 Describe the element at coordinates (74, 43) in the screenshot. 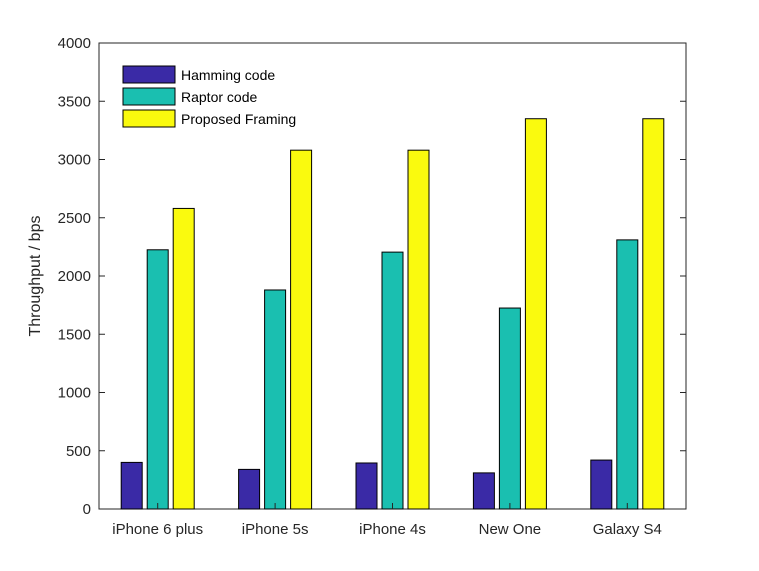

I see `y-tick-label: 4000` at that location.